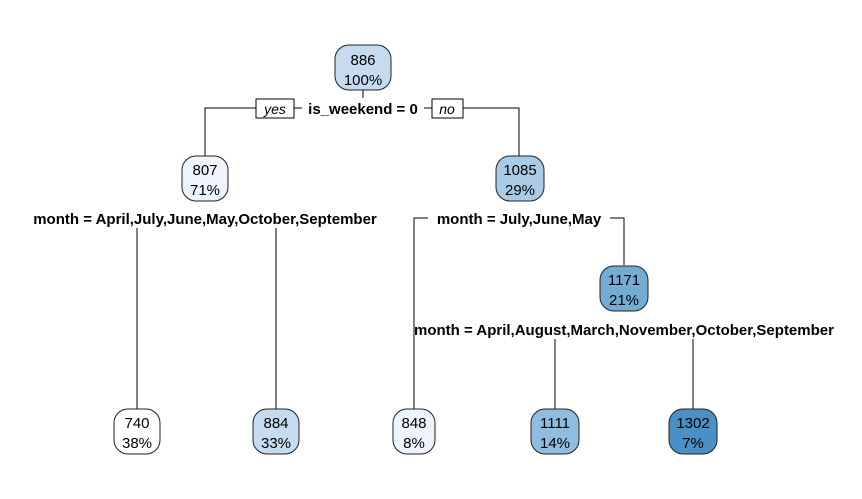  I want to click on leaf-3: 848 8%, so click(414, 431).